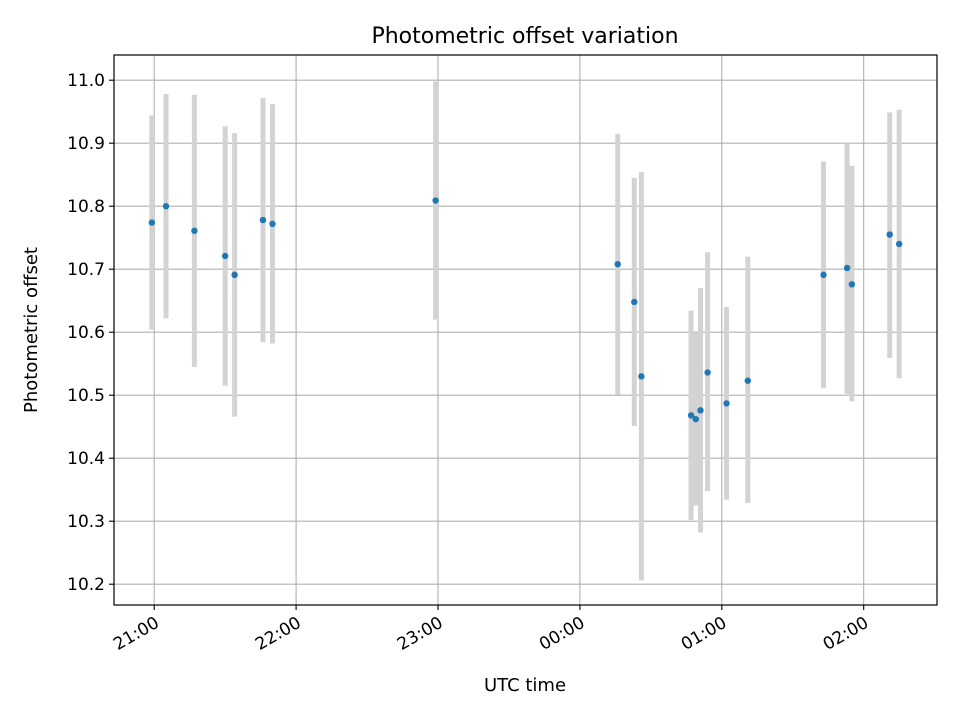 The height and width of the screenshot is (720, 960). Describe the element at coordinates (86, 270) in the screenshot. I see `y-tick-label: 10.7` at that location.